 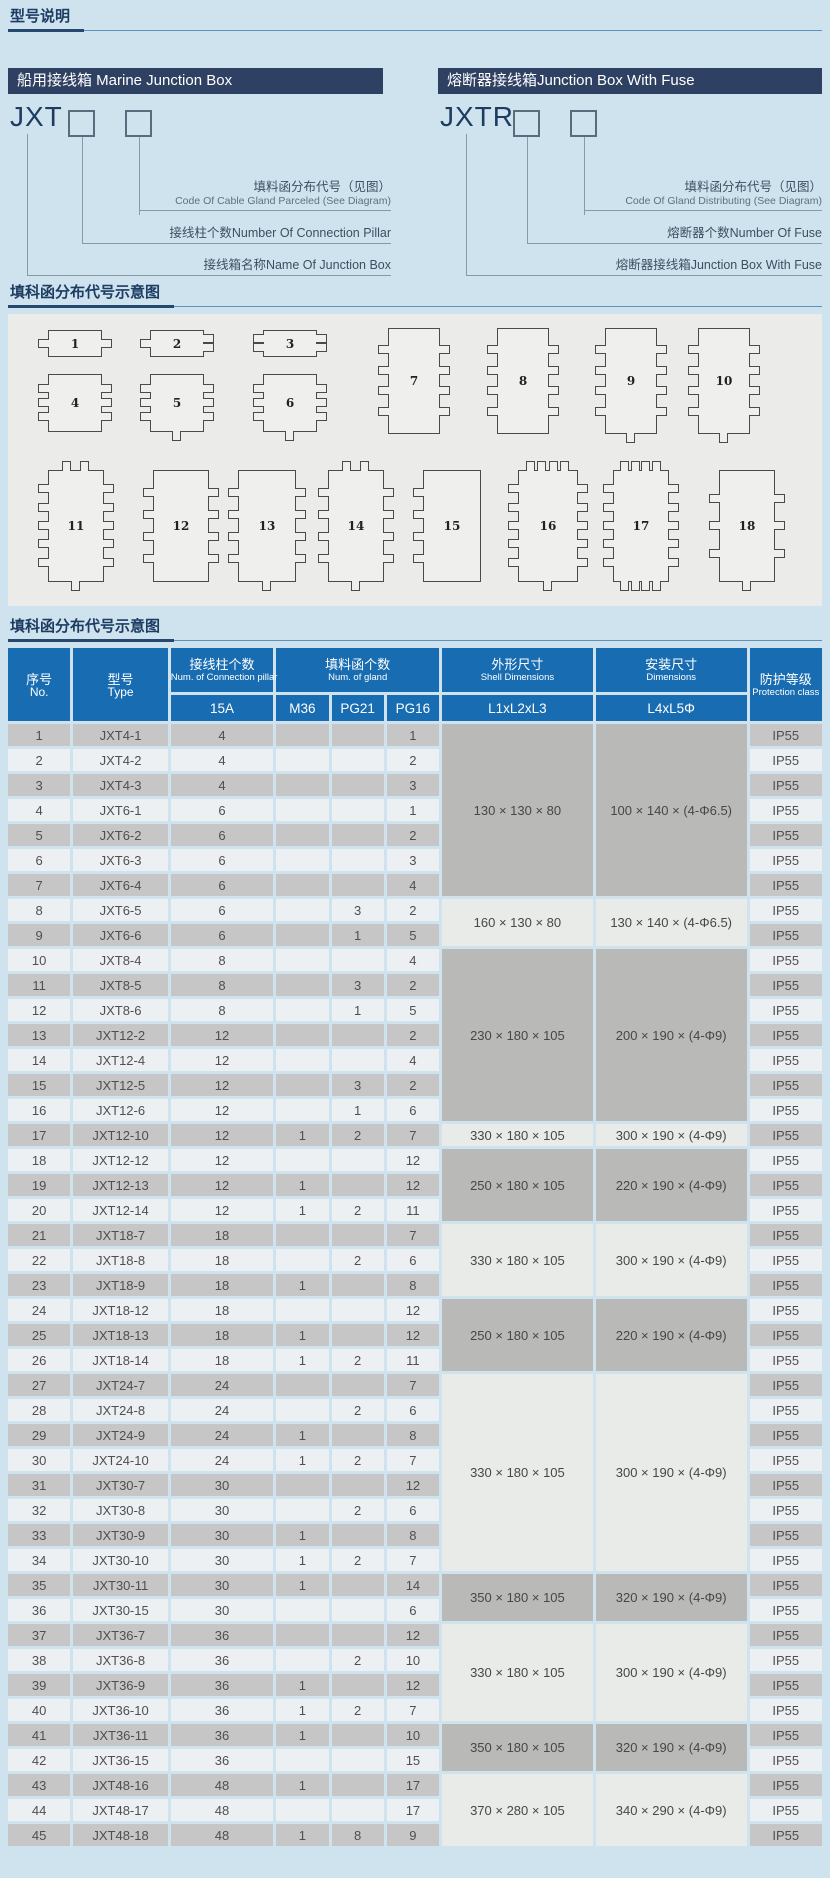 What do you see at coordinates (517, 1810) in the screenshot?
I see `cell-shell-dimensions: 370 × 280 × 105` at bounding box center [517, 1810].